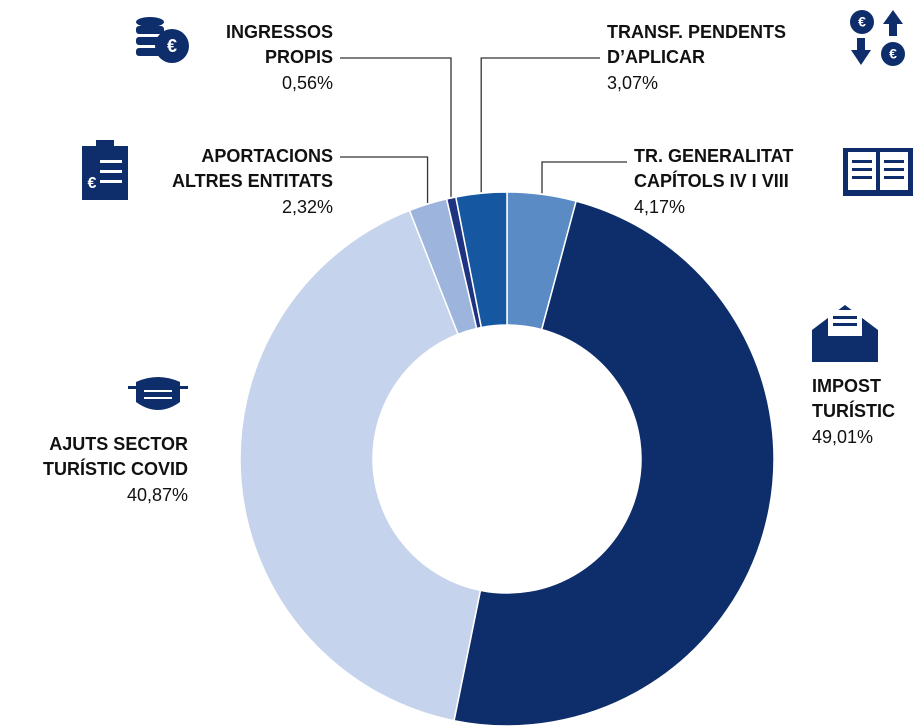 Image resolution: width=915 pixels, height=727 pixels. I want to click on icon-book, so click(878, 172).